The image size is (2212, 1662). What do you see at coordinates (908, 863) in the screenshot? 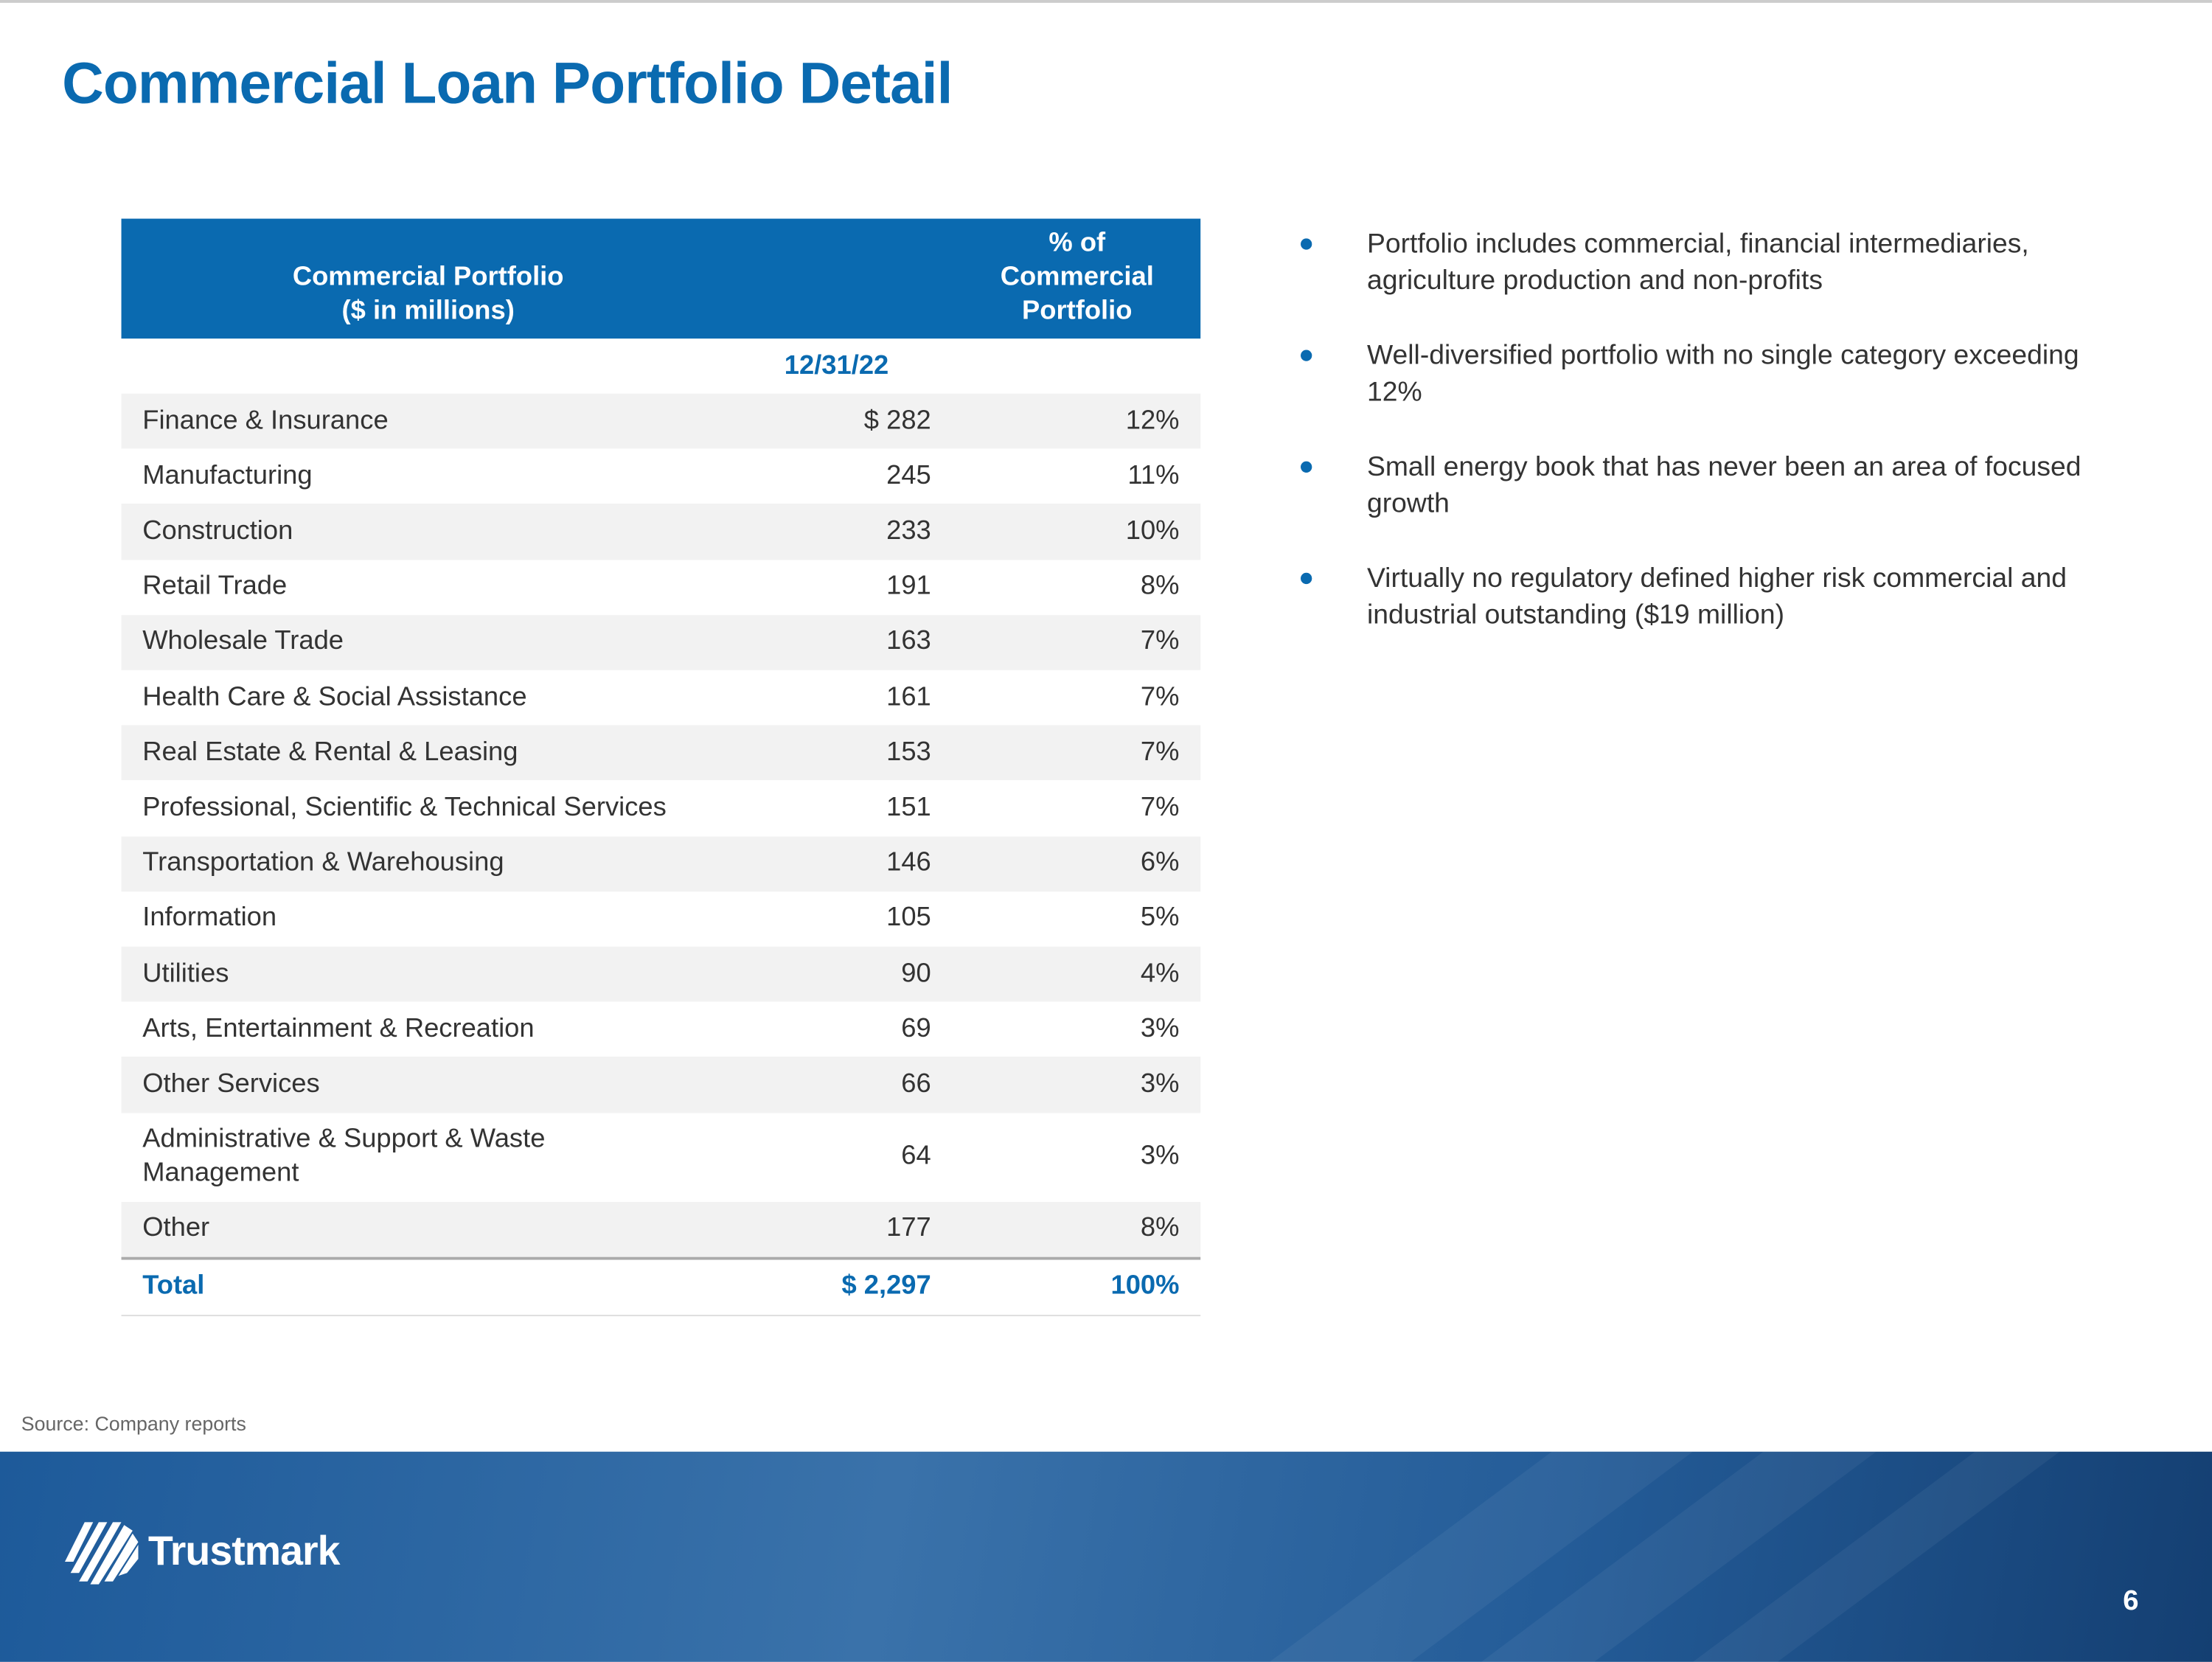
I see `amount: 146` at bounding box center [908, 863].